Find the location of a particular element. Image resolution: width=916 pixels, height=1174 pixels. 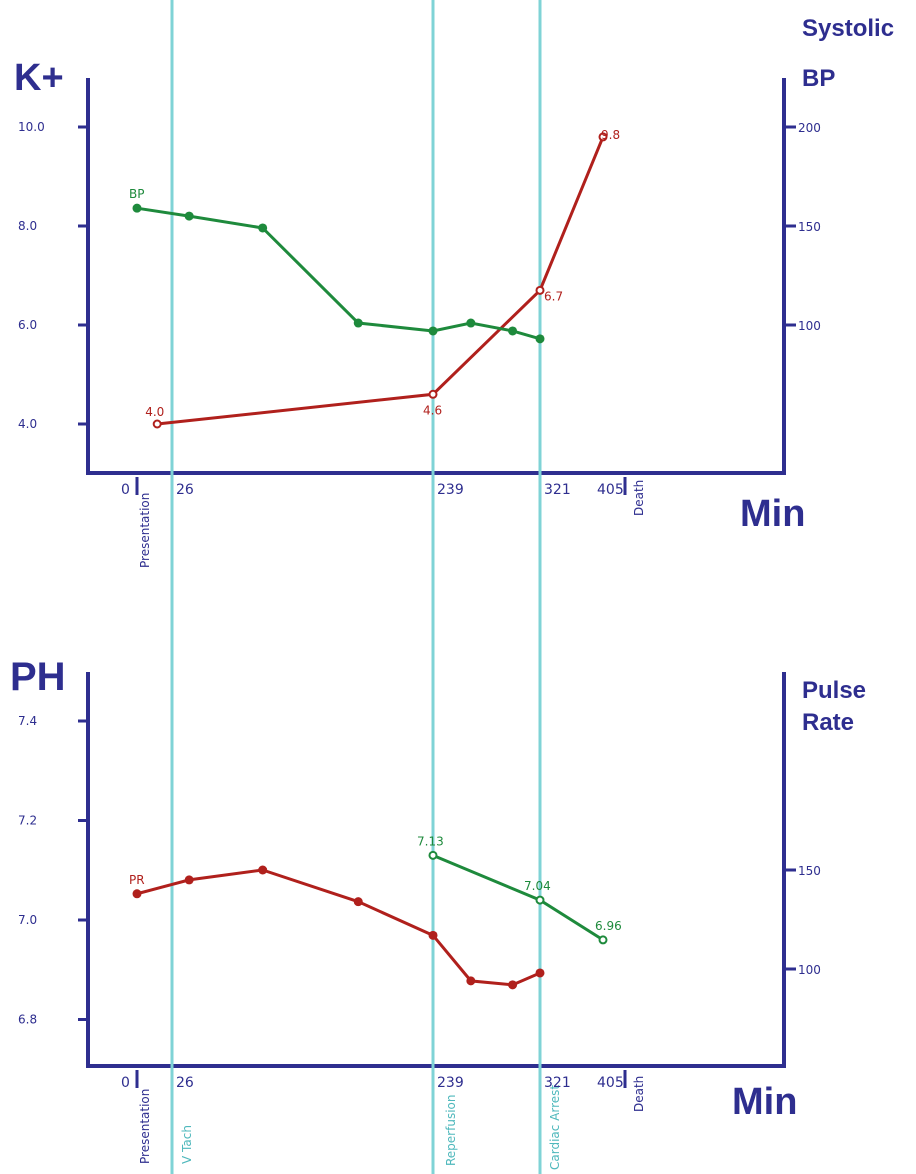

bottom-left-tick-label: 7.4 is located at coordinates (27, 721).